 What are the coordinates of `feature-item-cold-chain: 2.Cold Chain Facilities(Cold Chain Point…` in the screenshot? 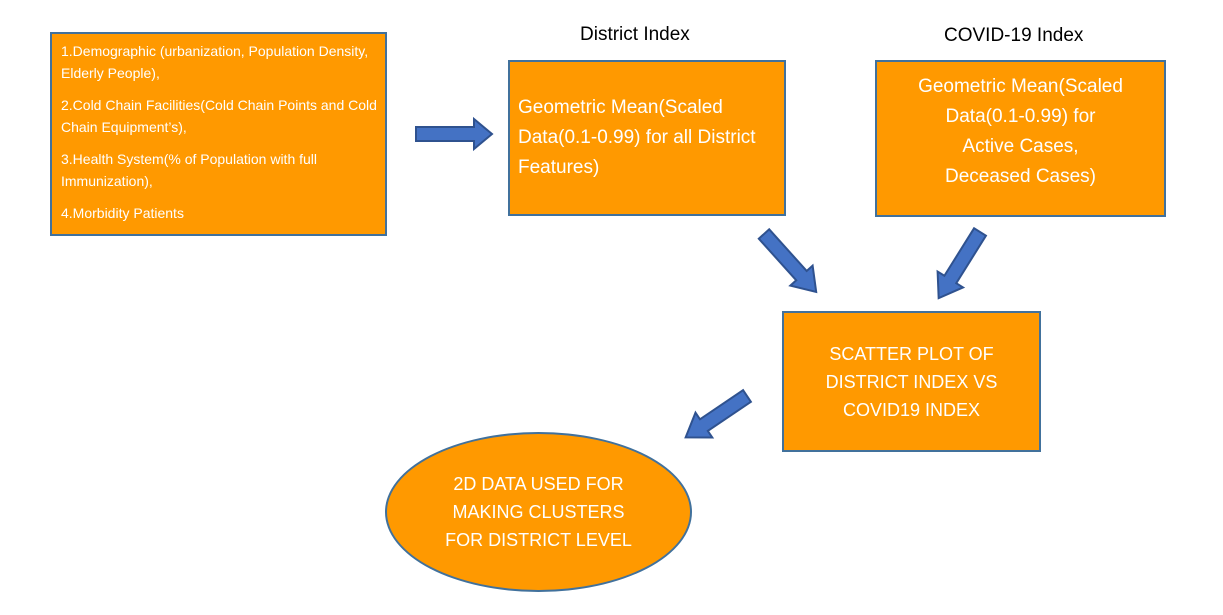 It's located at (219, 116).